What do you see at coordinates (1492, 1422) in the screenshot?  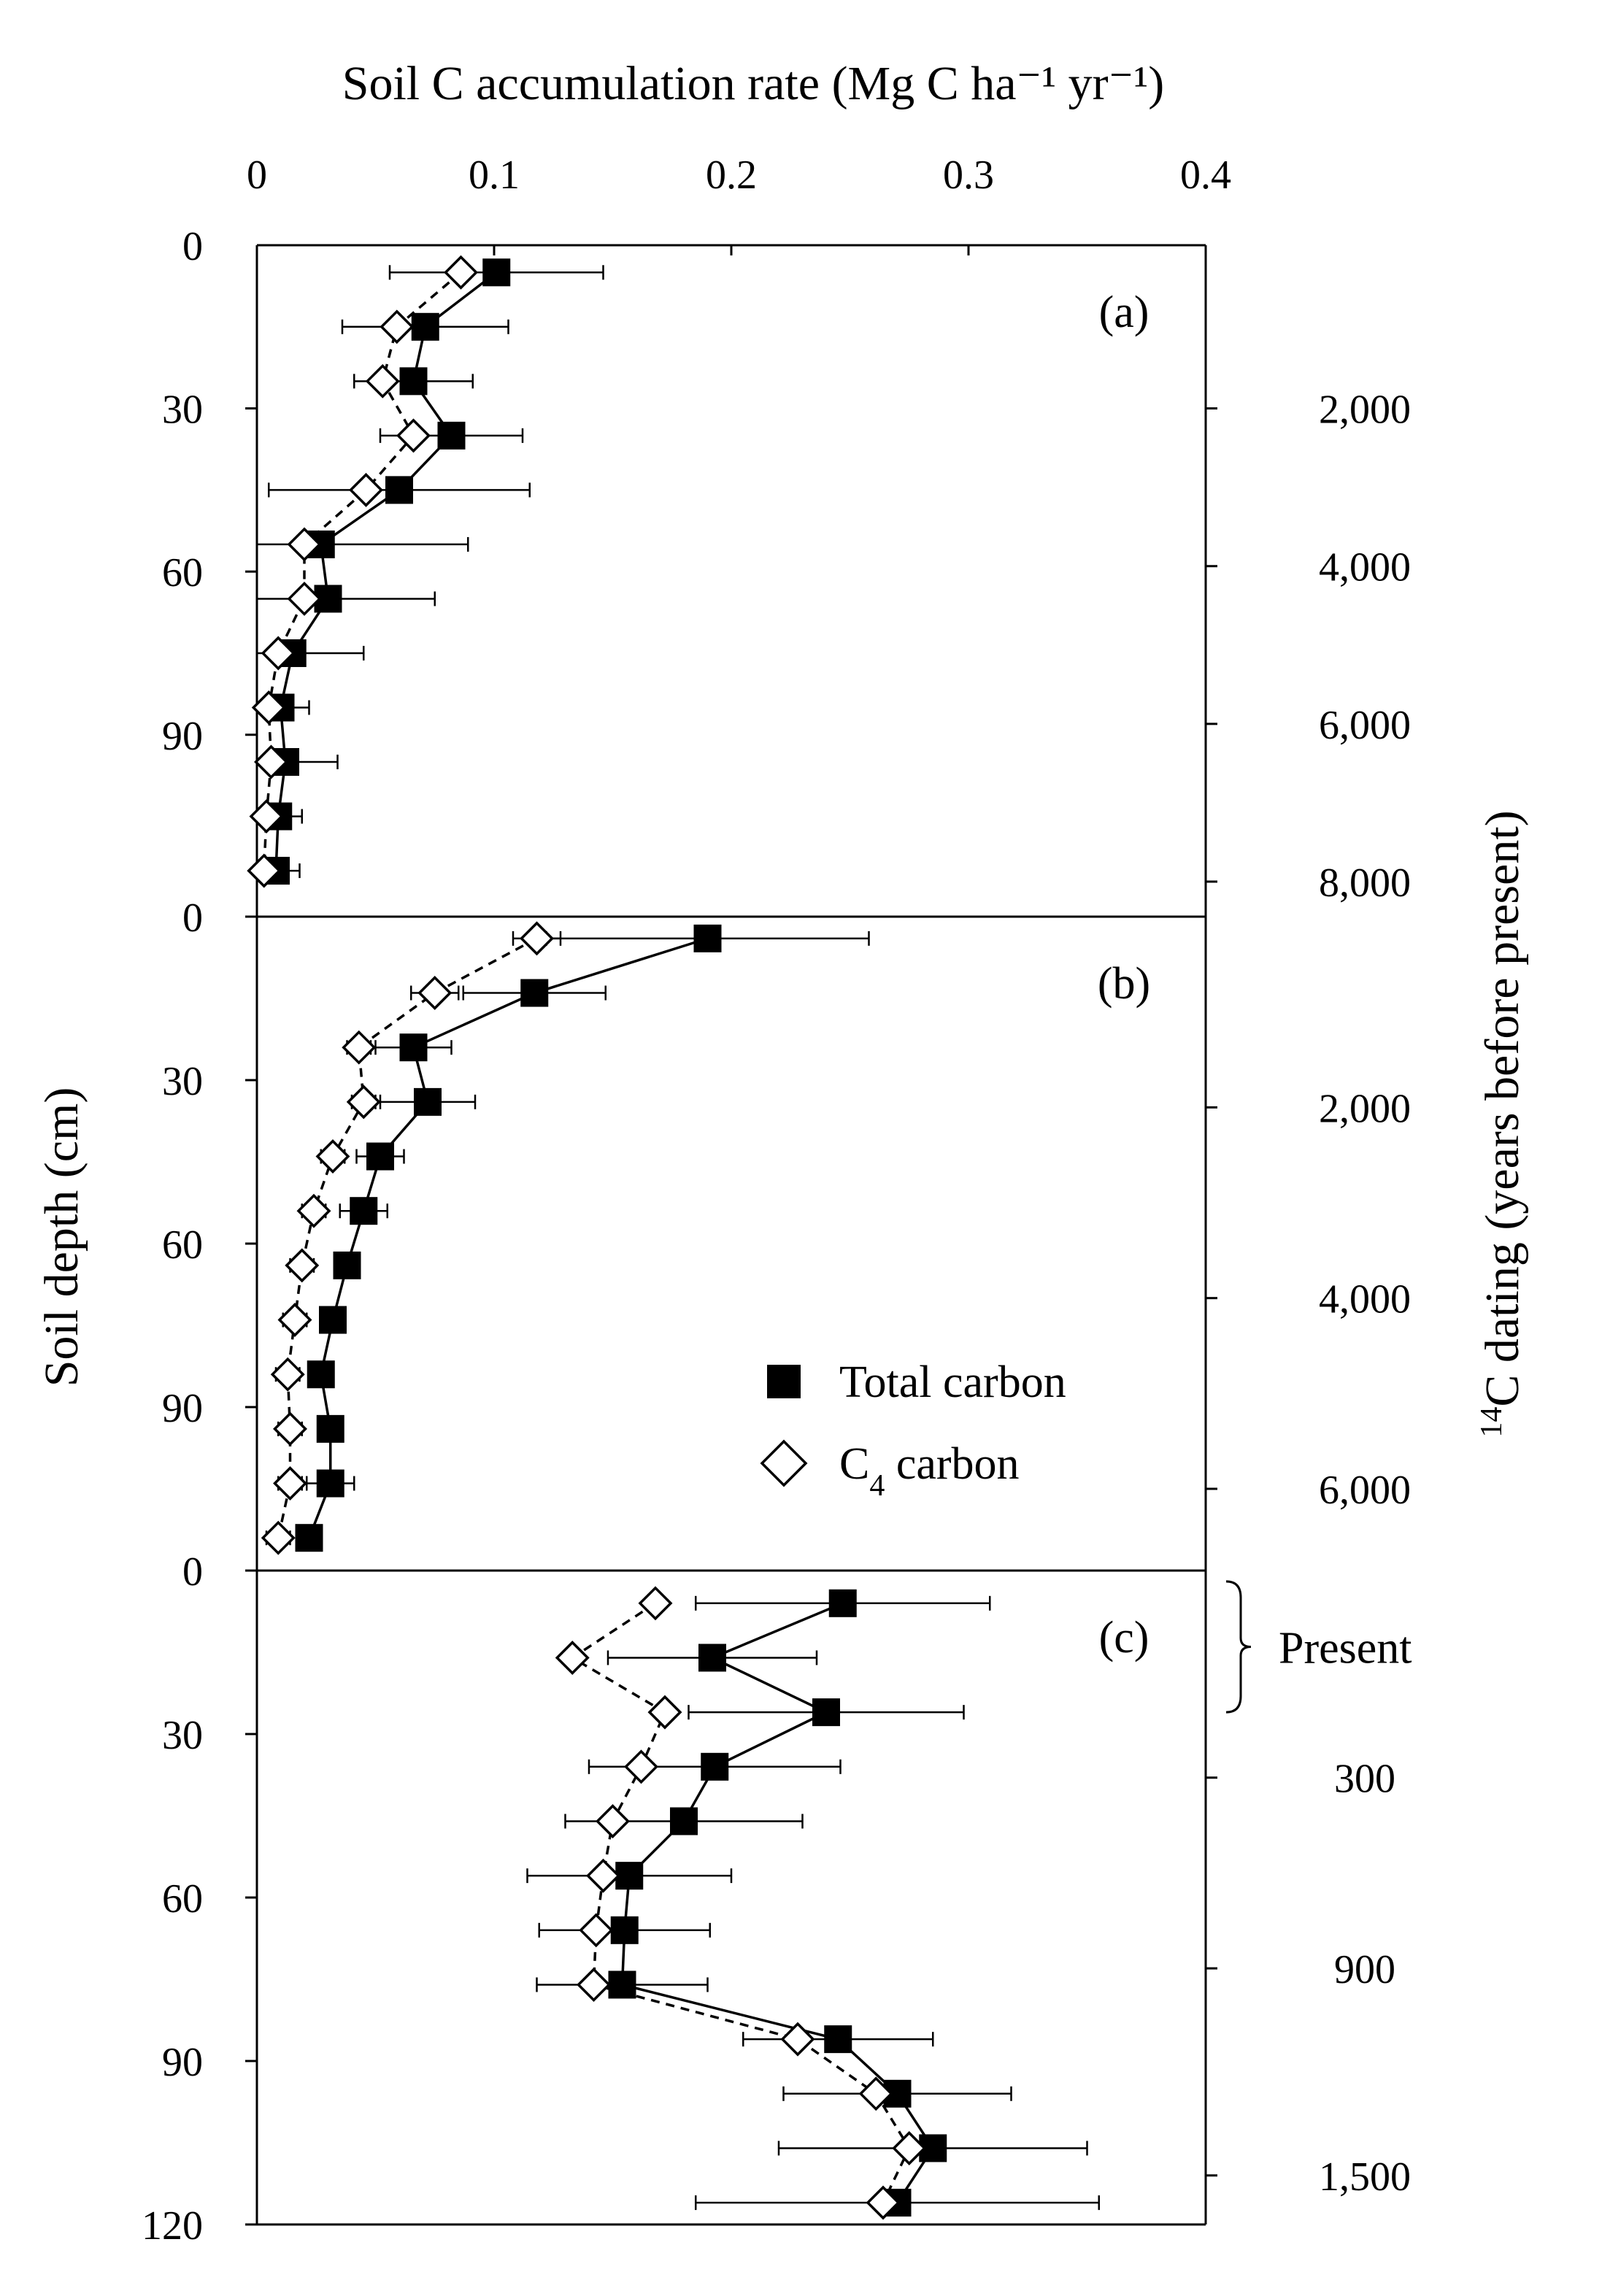 I see `y2-axis-title-sup: 14` at bounding box center [1492, 1422].